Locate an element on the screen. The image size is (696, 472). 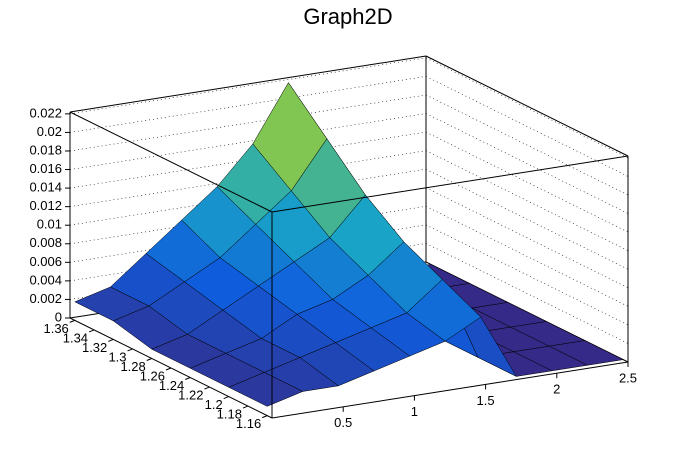
y-tick-label: 1.26 is located at coordinates (152, 375).